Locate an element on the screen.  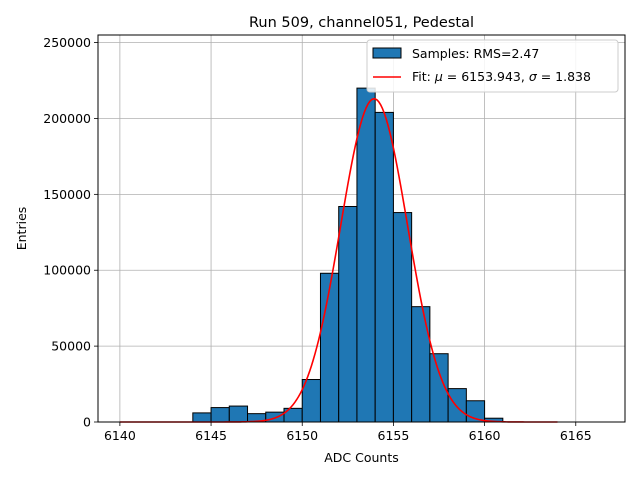
x-axis-label: ADC Counts is located at coordinates (361, 457).